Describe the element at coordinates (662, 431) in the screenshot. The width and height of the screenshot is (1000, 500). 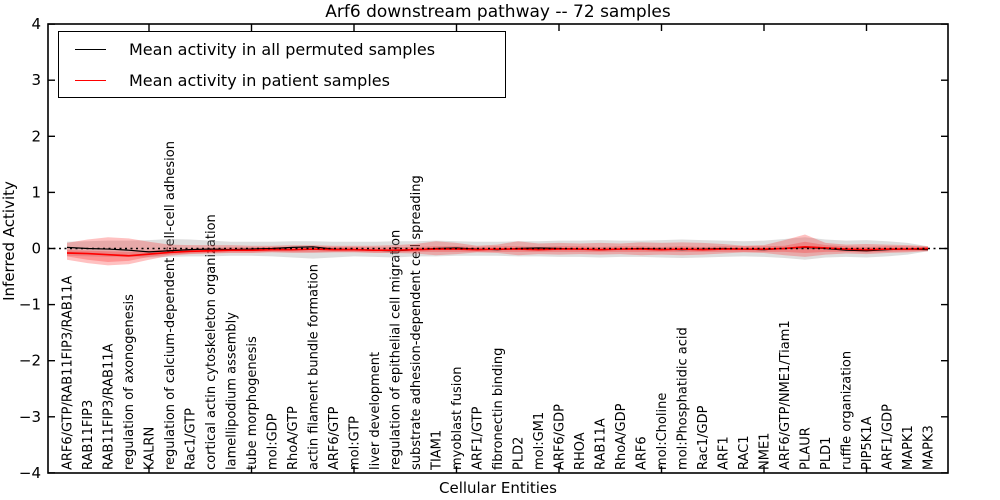
I see `x-tick-label: mol:Choline` at that location.